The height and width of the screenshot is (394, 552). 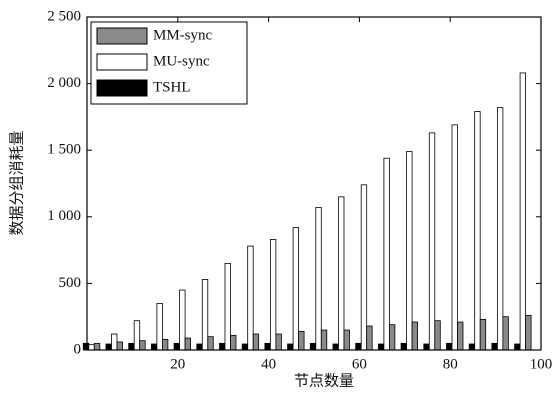 What do you see at coordinates (70, 283) in the screenshot?
I see `y-tick-label: 500` at bounding box center [70, 283].